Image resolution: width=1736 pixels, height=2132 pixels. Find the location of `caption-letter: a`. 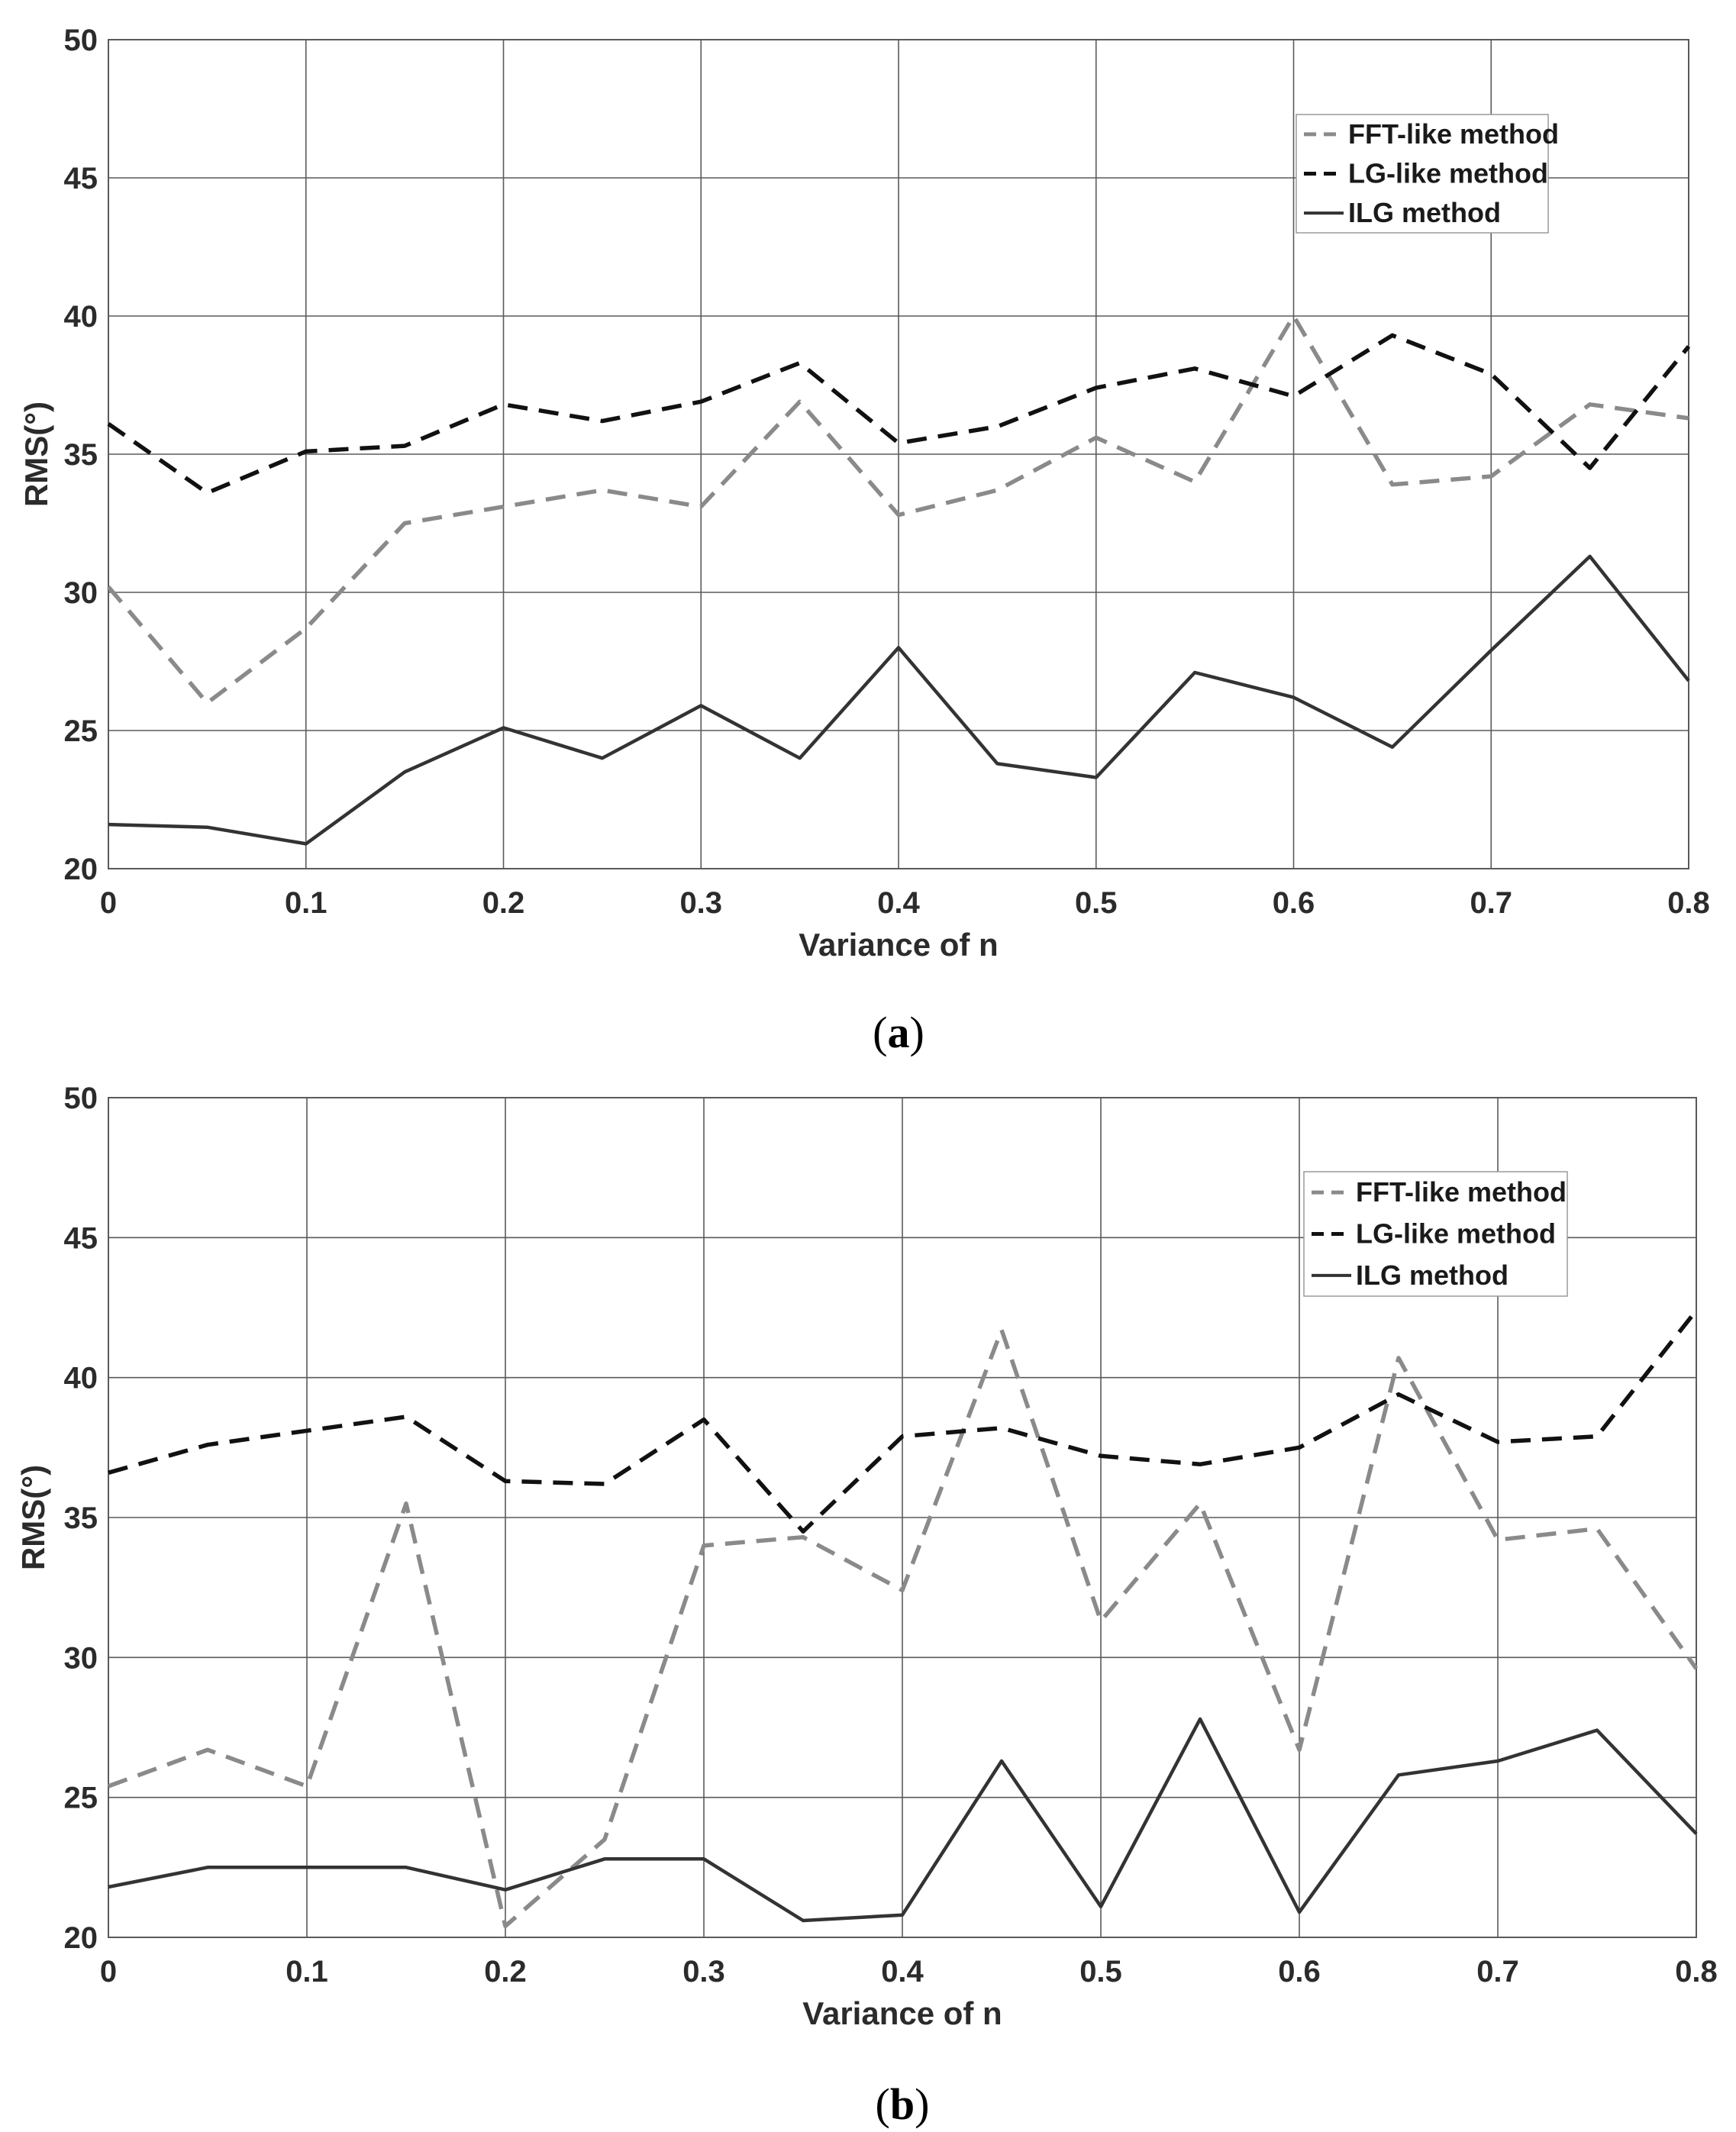

caption-letter: a is located at coordinates (899, 1032).